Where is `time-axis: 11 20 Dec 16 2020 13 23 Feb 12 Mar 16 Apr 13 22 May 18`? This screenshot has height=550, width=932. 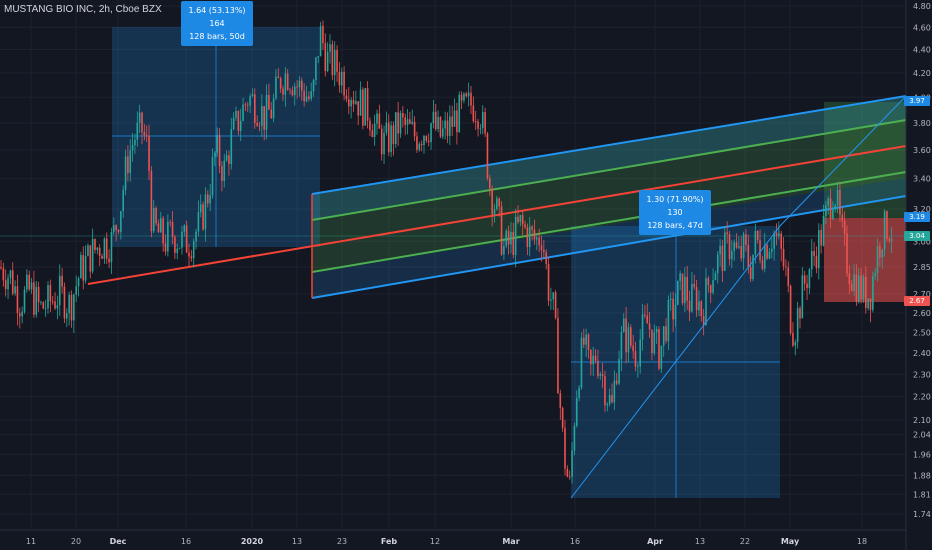 time-axis: 11 20 Dec 16 2020 13 23 Feb 12 Mar 16 Apr 13 22 May 18 is located at coordinates (453, 537).